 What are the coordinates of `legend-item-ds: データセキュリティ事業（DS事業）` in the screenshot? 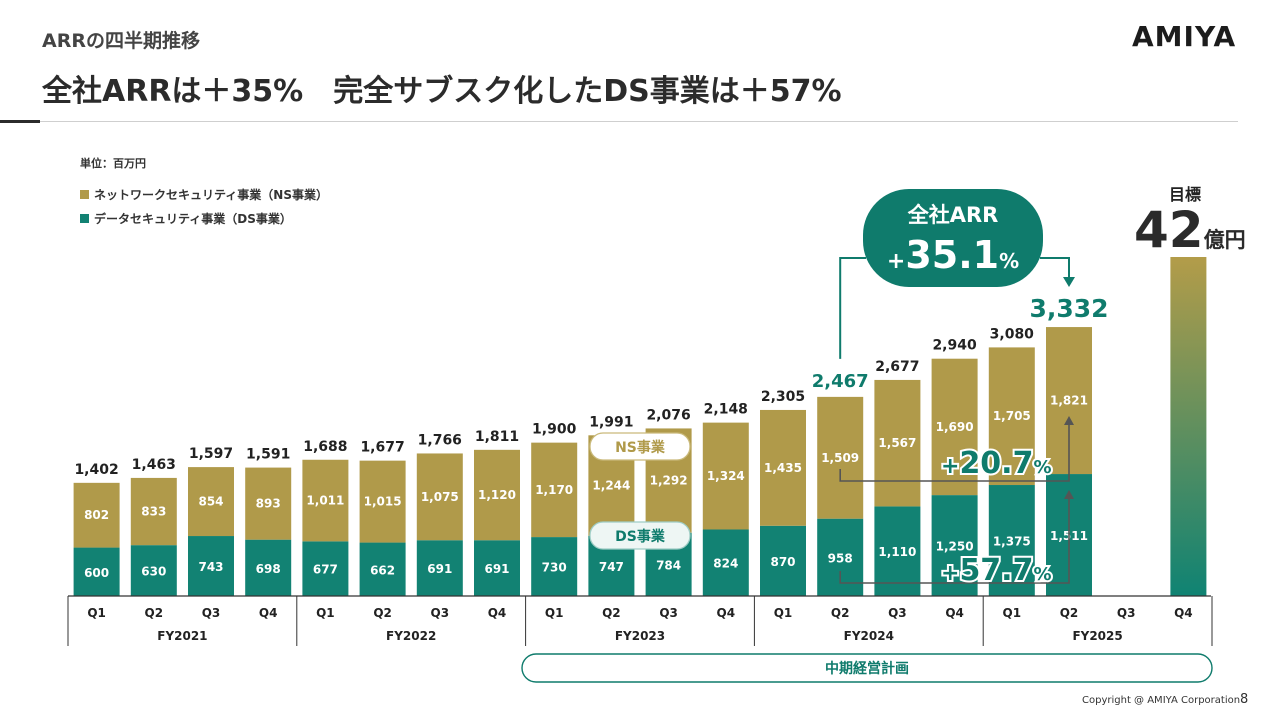 It's located at (186, 218).